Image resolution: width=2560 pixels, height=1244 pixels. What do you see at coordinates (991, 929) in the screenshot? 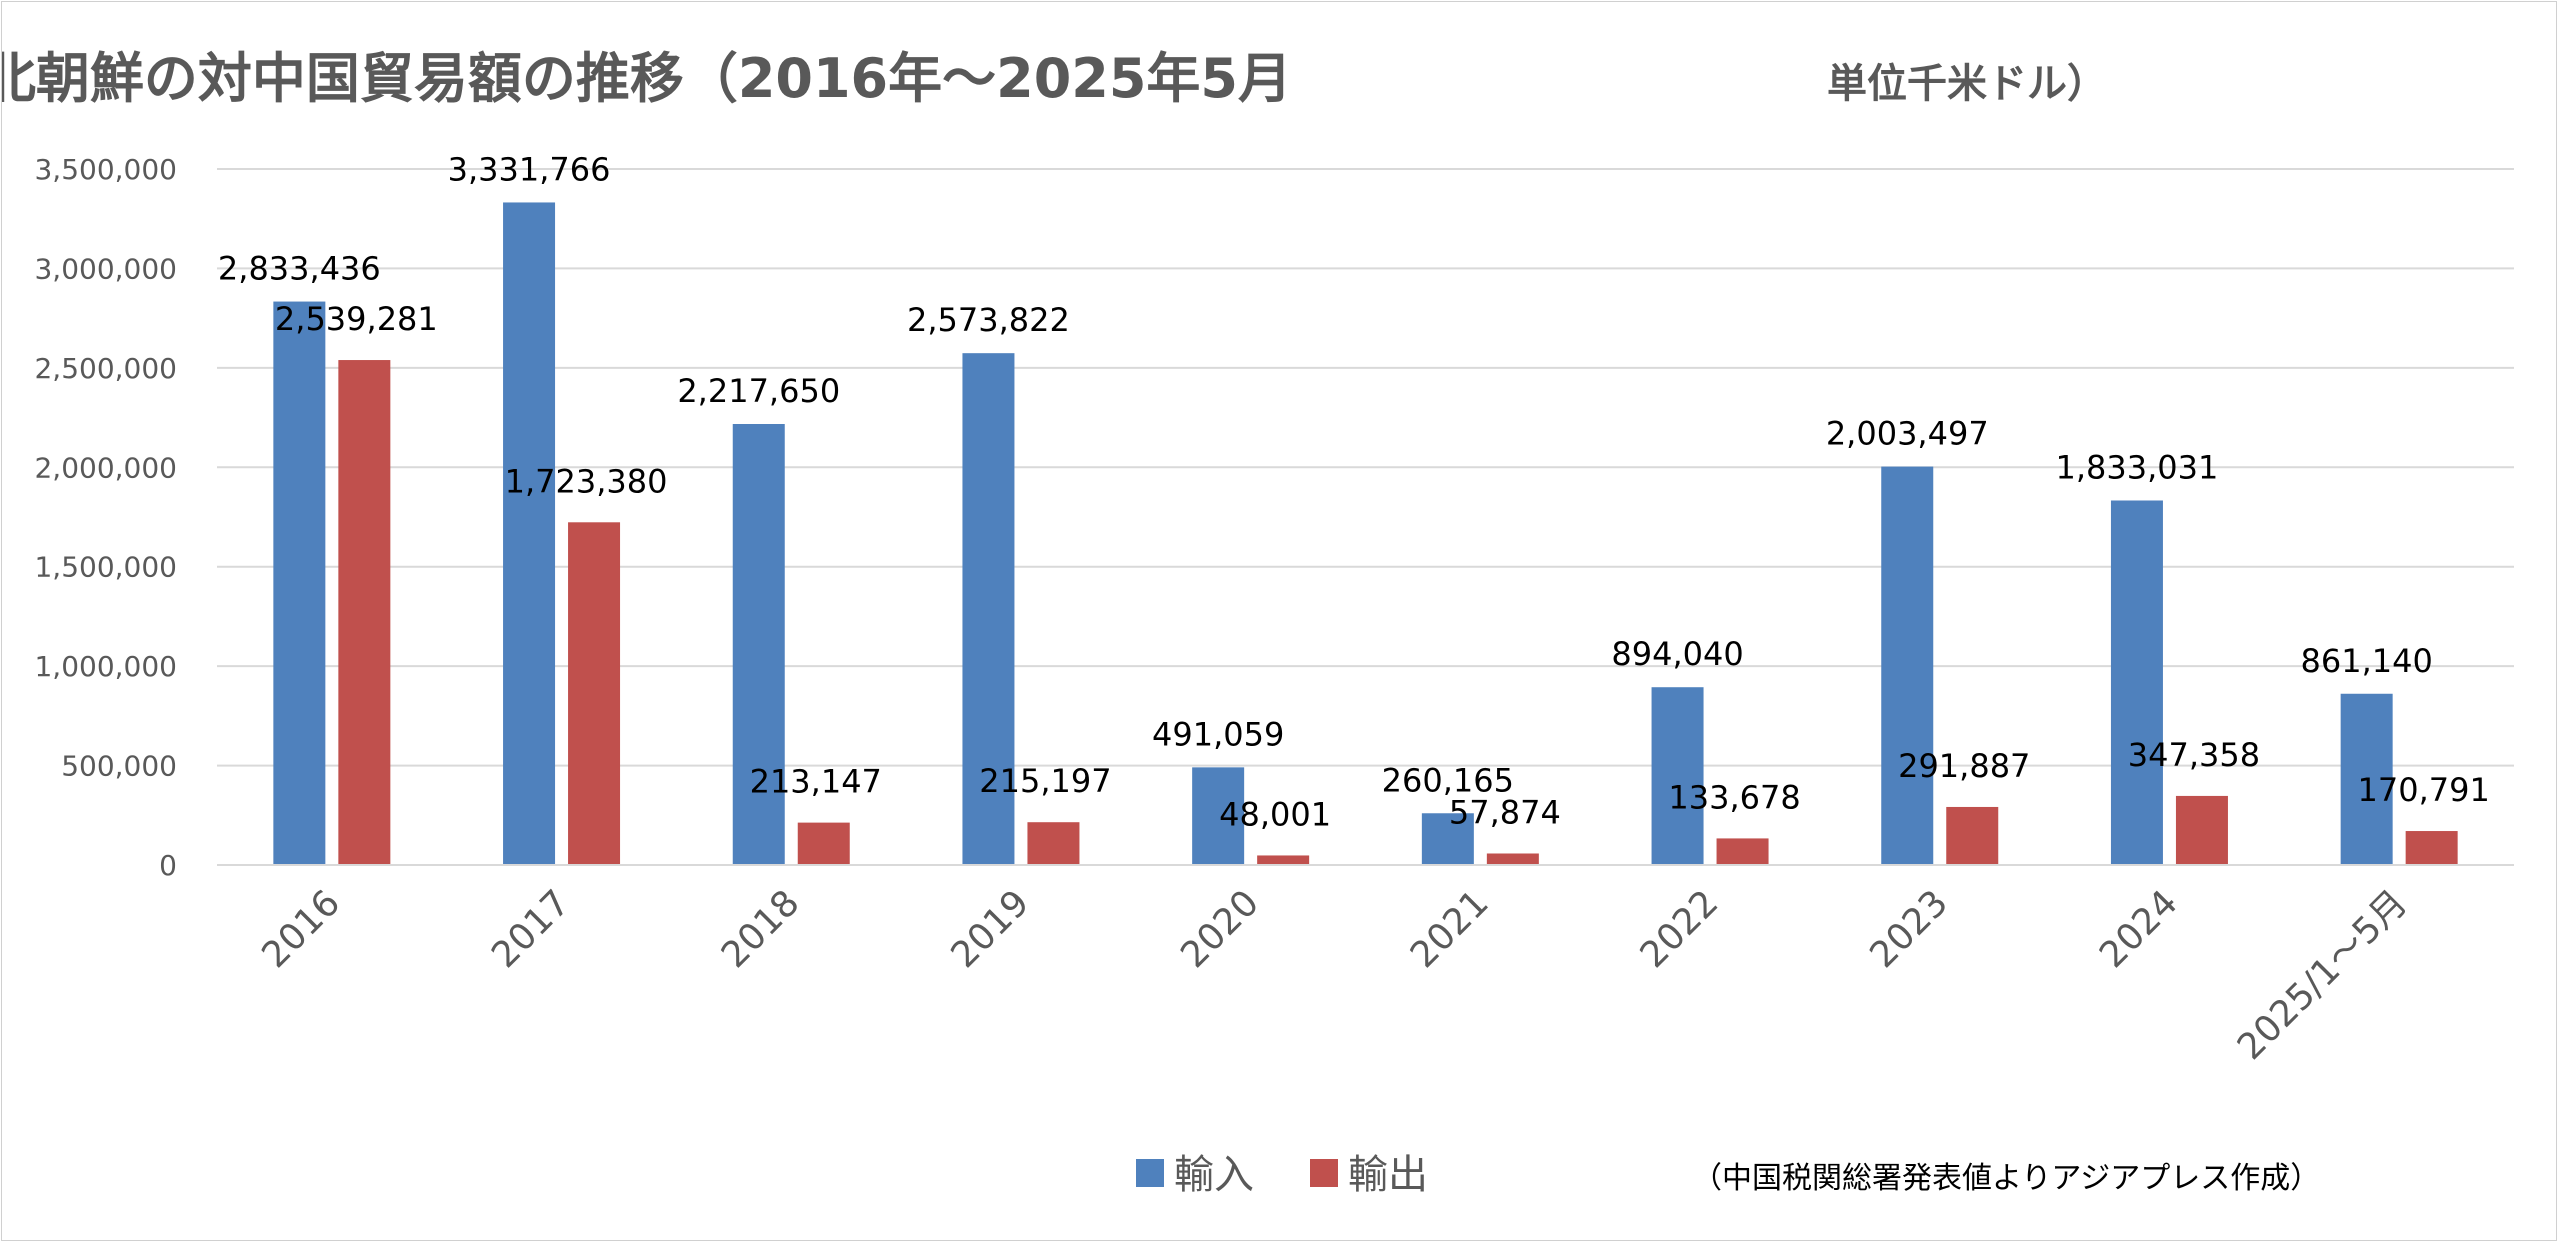
I see `x-tick-label: 2019` at bounding box center [991, 929].